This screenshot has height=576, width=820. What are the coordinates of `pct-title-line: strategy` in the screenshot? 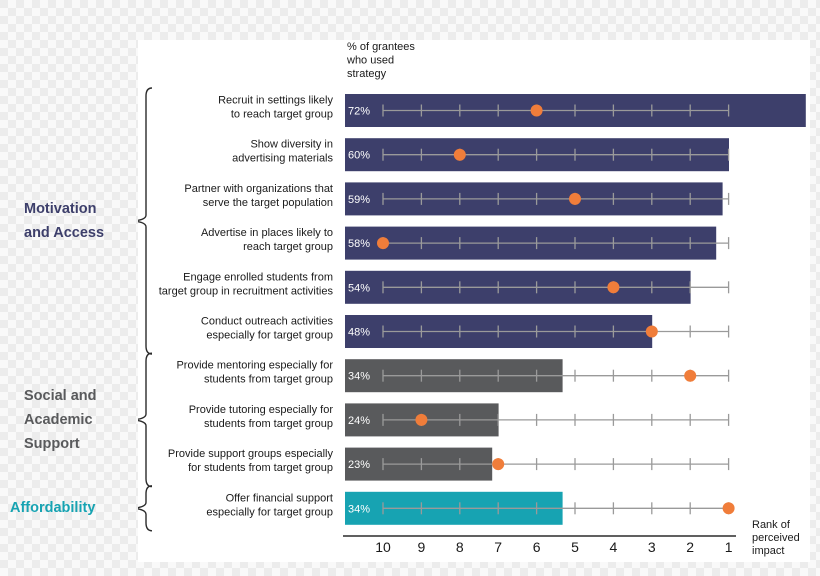 It's located at (367, 74).